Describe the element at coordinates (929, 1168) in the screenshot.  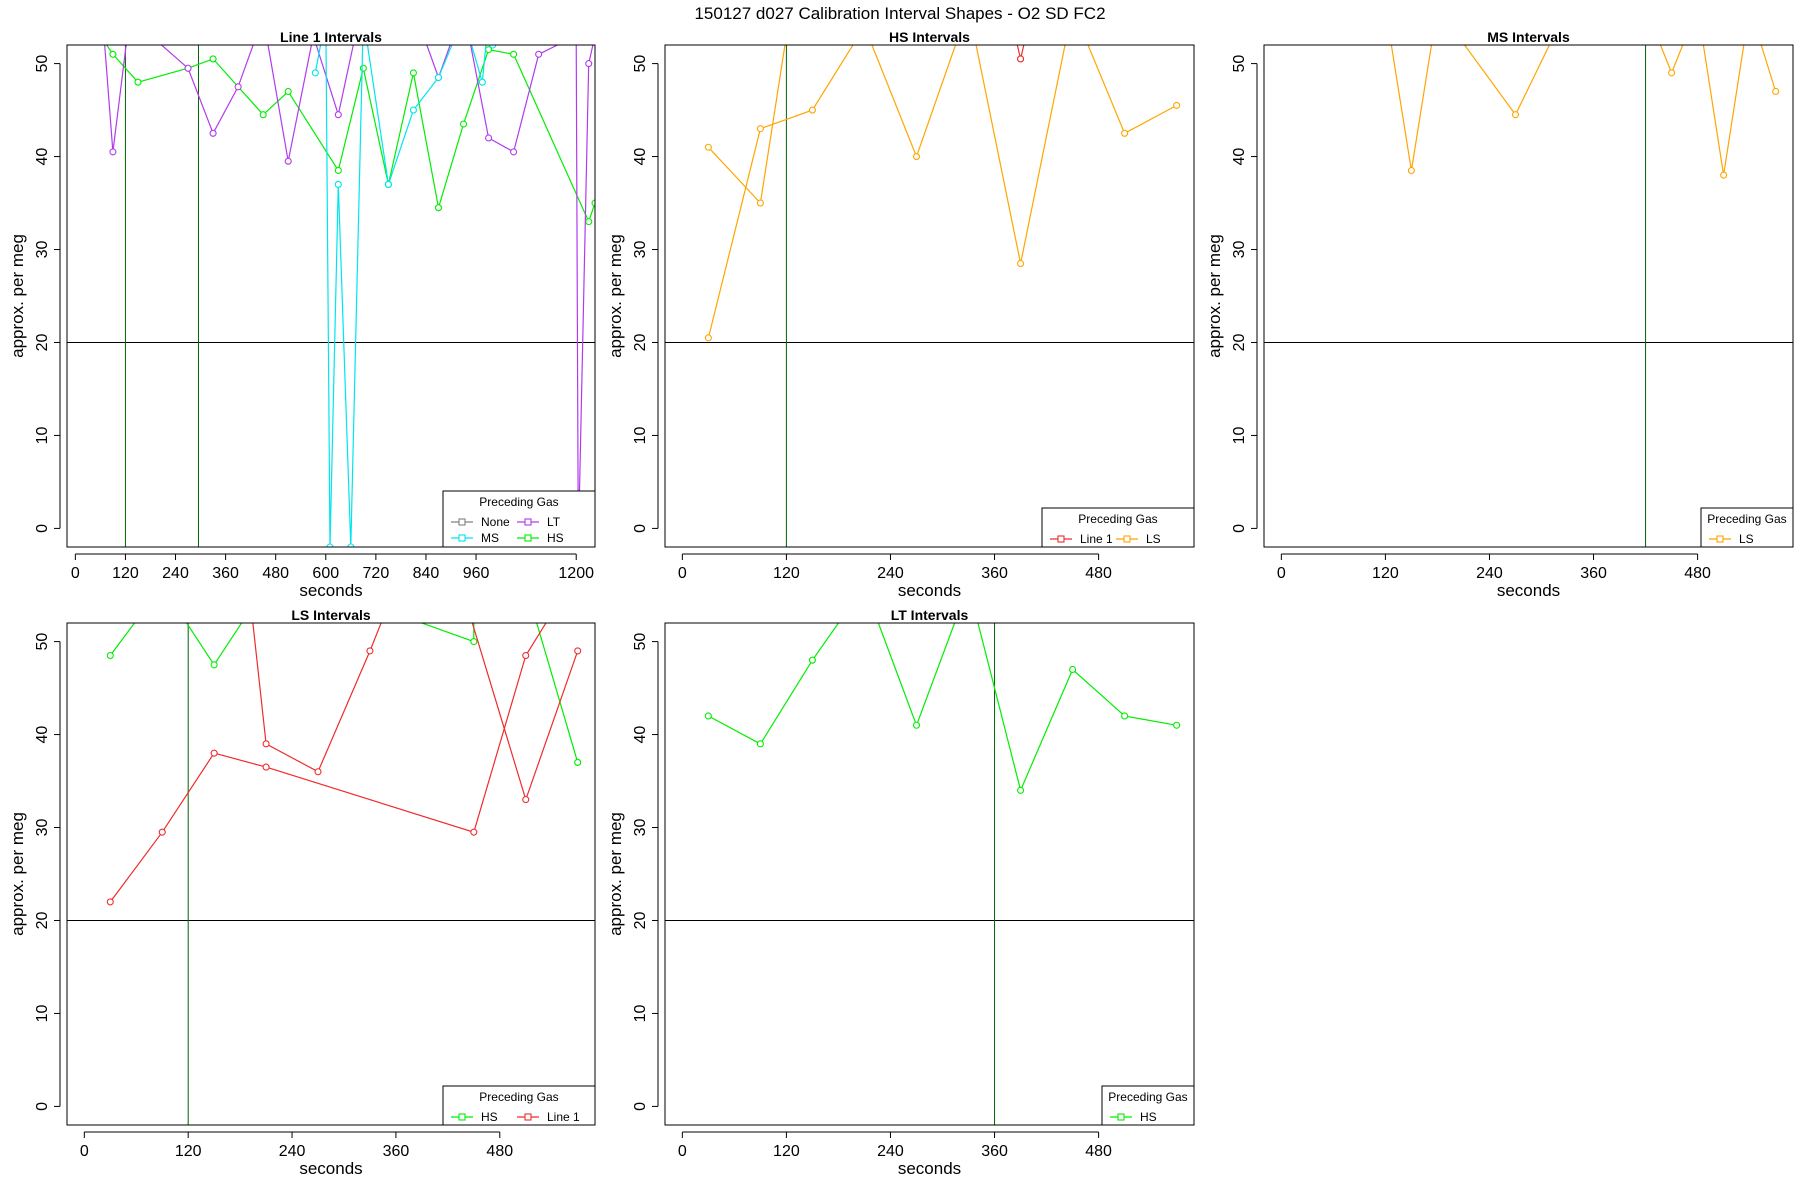
I see `x-axis-label: seconds` at that location.